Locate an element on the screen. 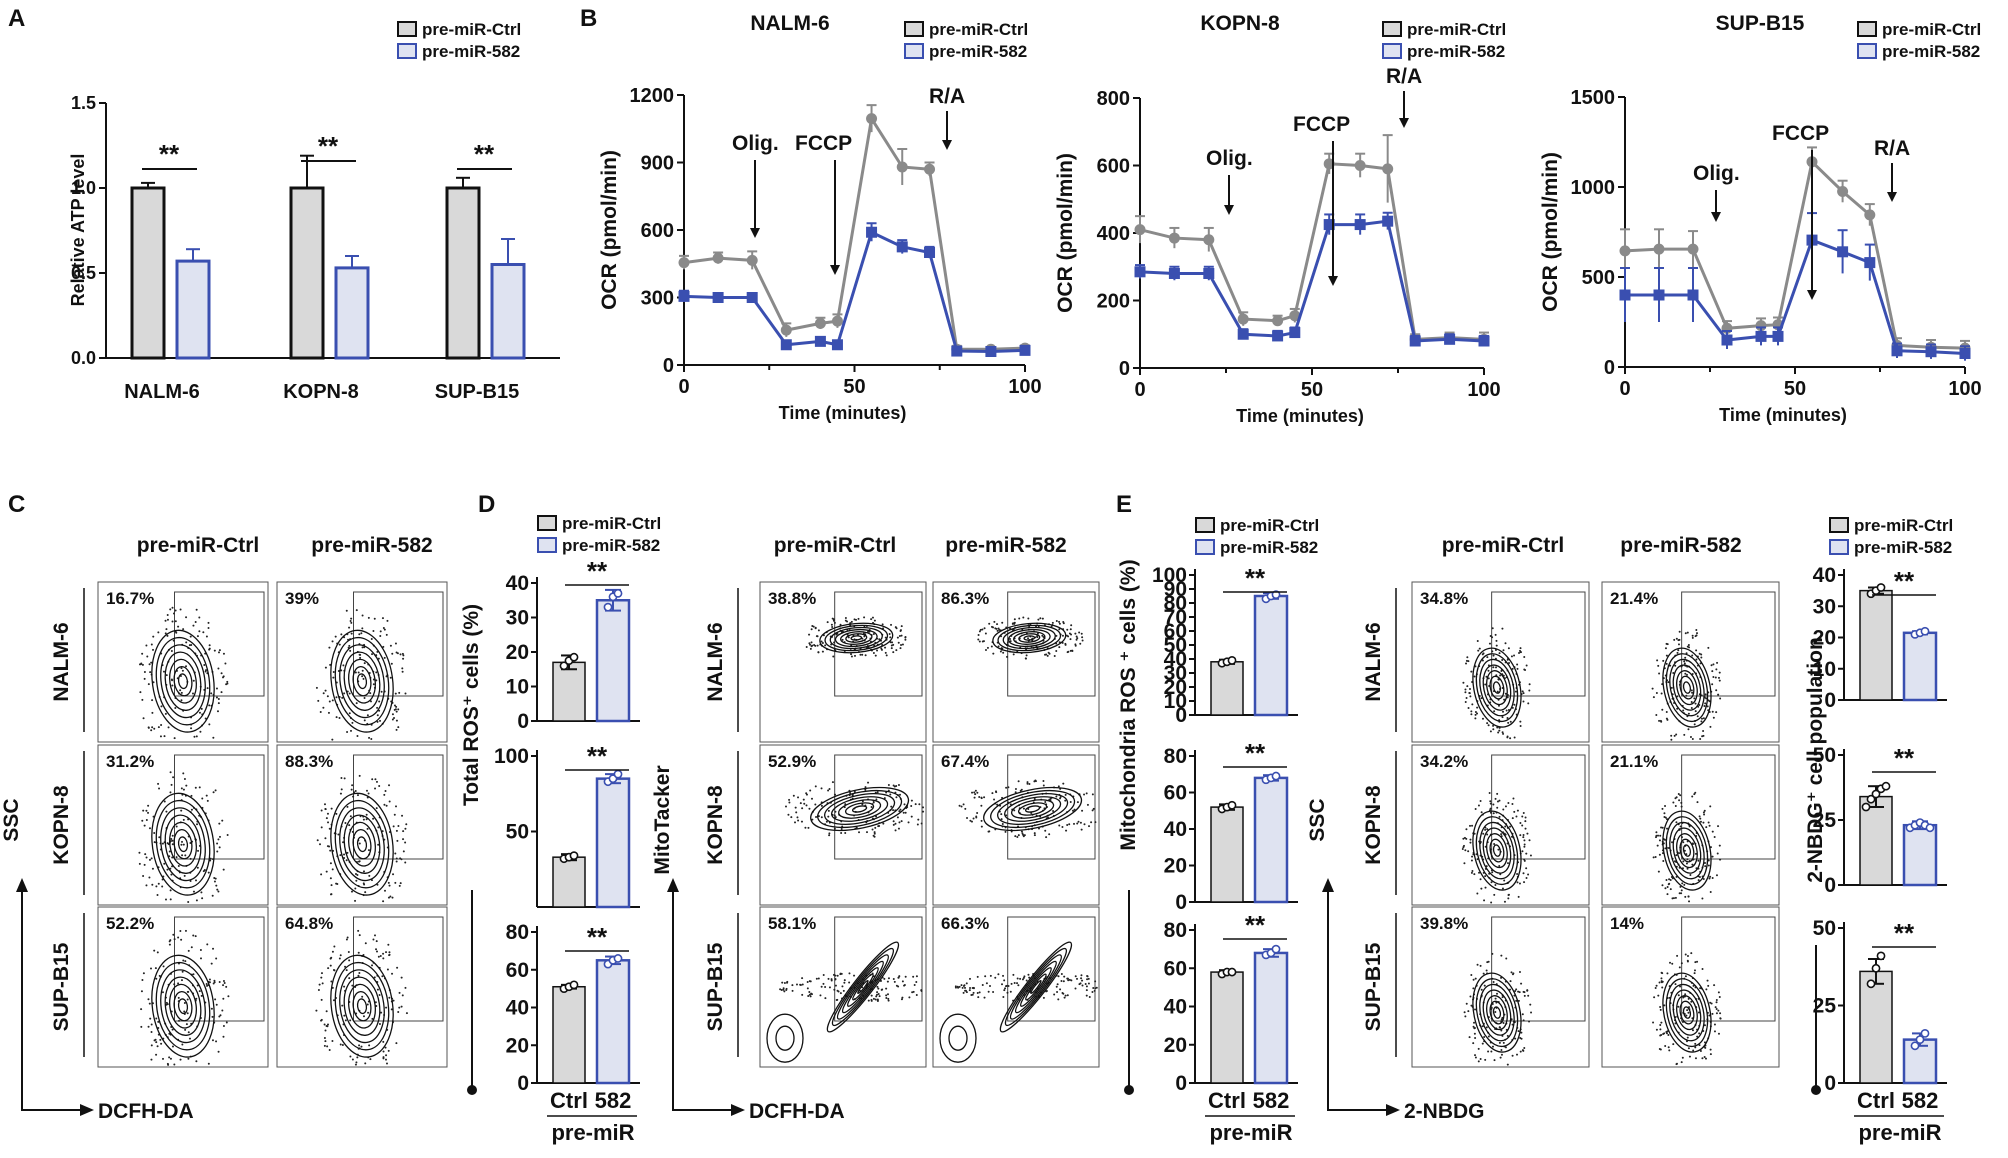 The width and height of the screenshot is (2008, 1158). e-plot-0-1-contour is located at coordinates (1687, 687).